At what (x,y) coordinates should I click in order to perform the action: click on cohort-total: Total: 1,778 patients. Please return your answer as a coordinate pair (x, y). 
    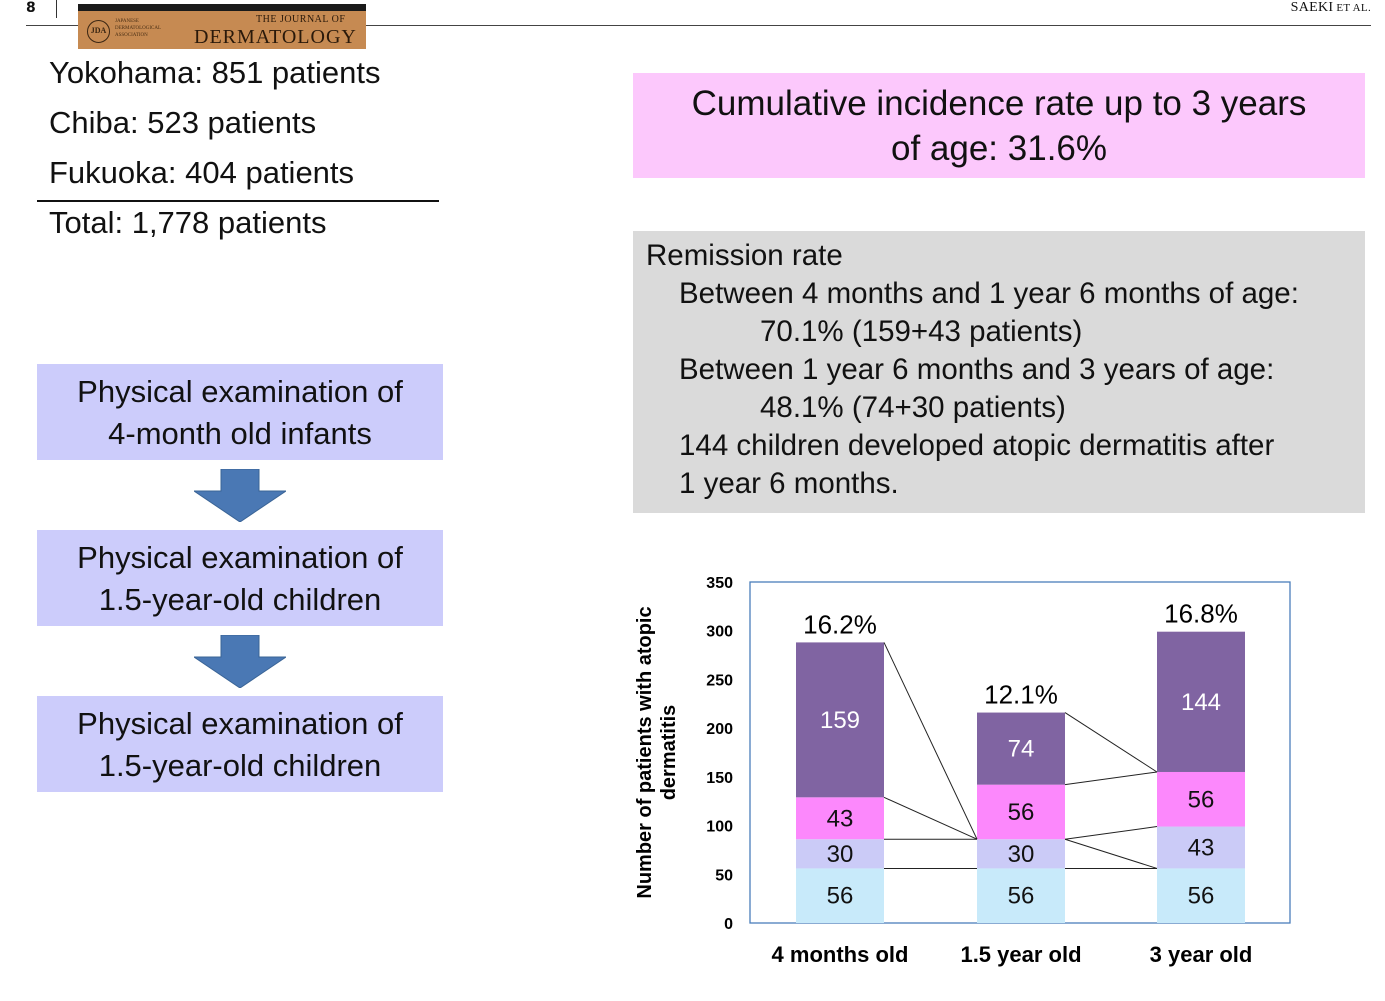
    Looking at the image, I should click on (188, 222).